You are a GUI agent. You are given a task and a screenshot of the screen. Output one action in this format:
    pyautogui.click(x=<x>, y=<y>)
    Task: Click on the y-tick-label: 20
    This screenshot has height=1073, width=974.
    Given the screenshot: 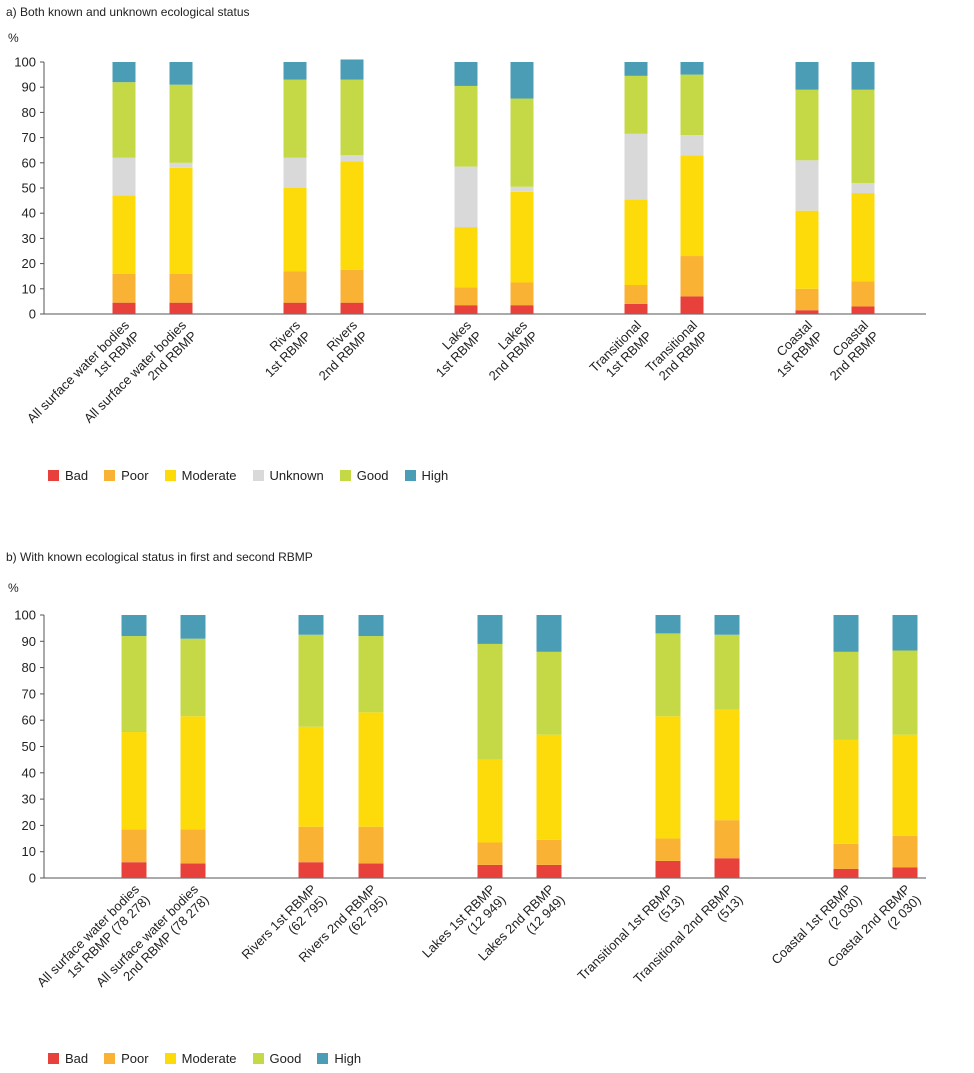 What is the action you would take?
    pyautogui.click(x=29, y=825)
    